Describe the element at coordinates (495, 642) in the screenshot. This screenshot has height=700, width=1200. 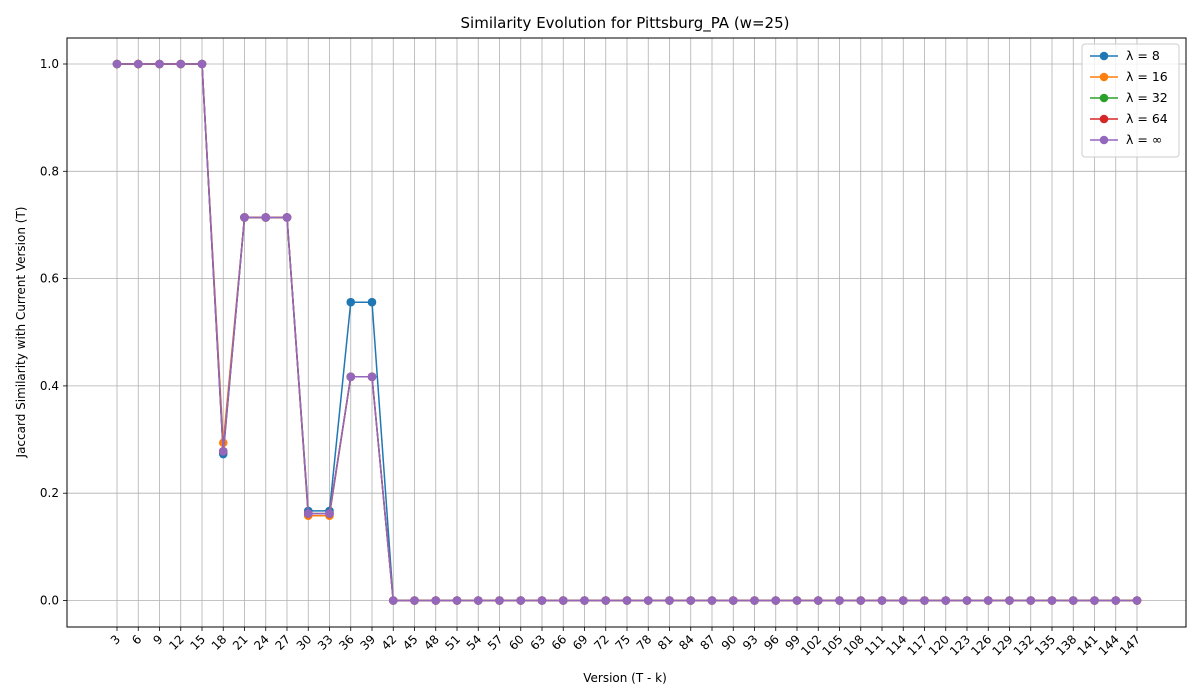
I see `x-tick-label: 57` at that location.